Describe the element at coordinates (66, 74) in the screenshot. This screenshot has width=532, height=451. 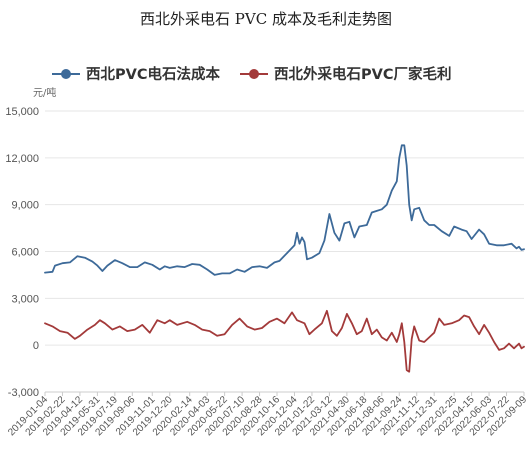
I see `legend-marker-cost` at that location.